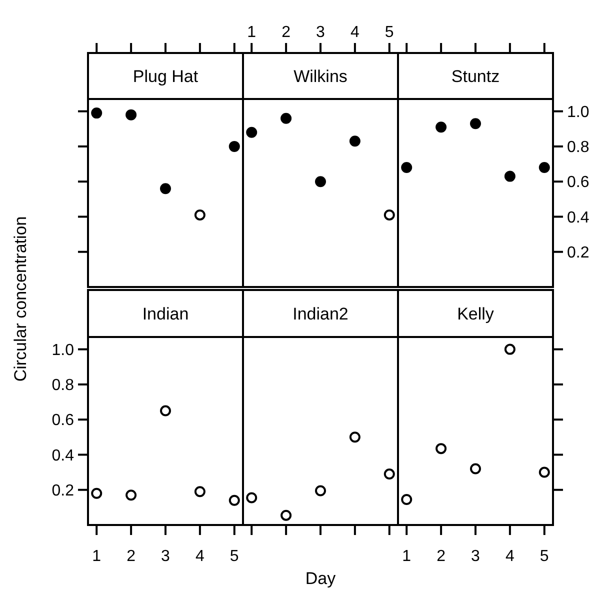 The width and height of the screenshot is (607, 594). Describe the element at coordinates (475, 76) in the screenshot. I see `chart-title: Stuntz` at that location.